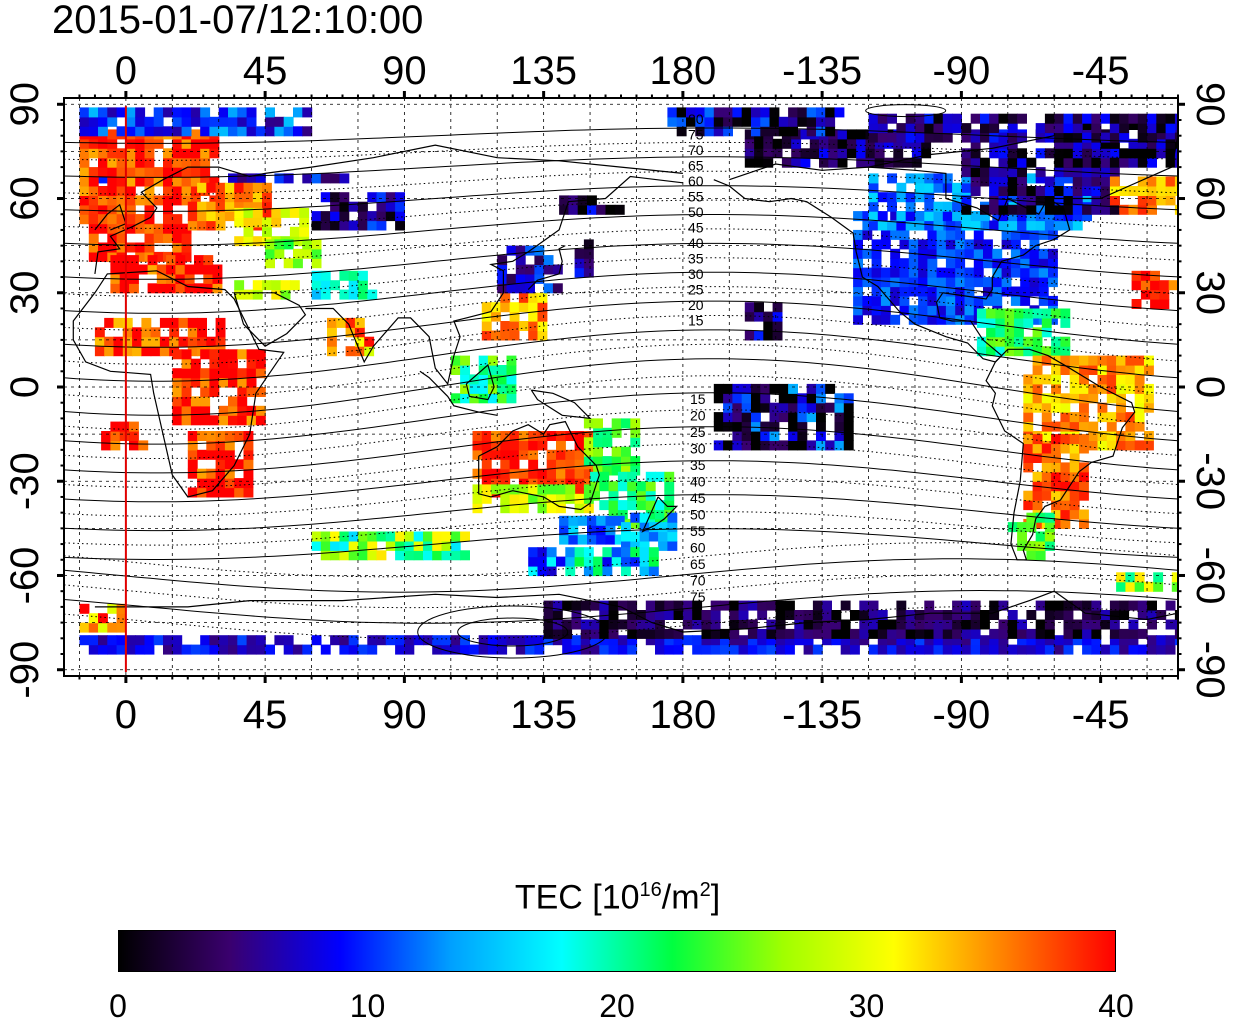 Image resolution: width=1235 pixels, height=1024 pixels. I want to click on contour-label: 65, so click(698, 564).